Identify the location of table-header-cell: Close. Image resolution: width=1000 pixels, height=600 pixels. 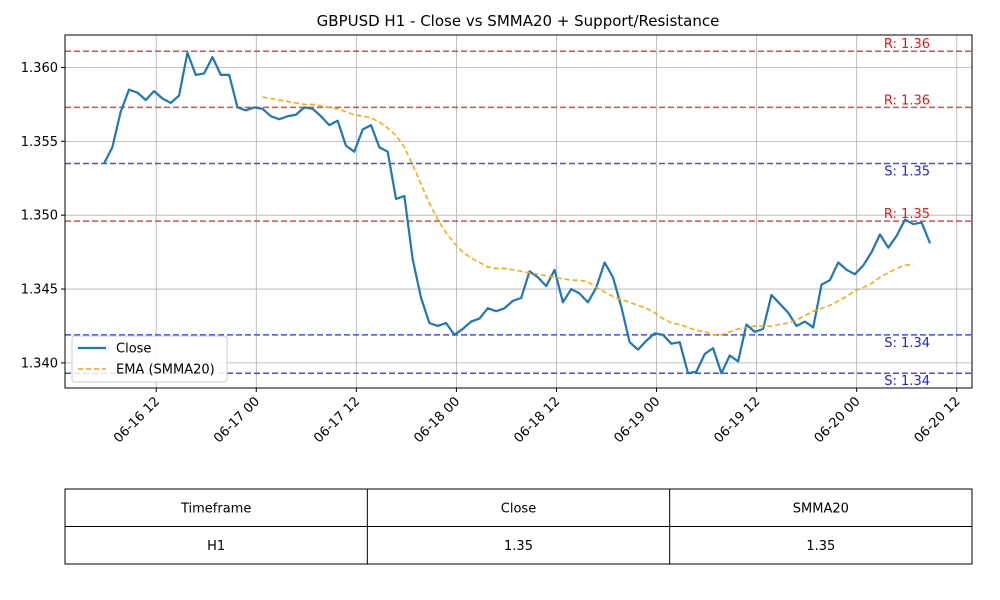
(518, 508).